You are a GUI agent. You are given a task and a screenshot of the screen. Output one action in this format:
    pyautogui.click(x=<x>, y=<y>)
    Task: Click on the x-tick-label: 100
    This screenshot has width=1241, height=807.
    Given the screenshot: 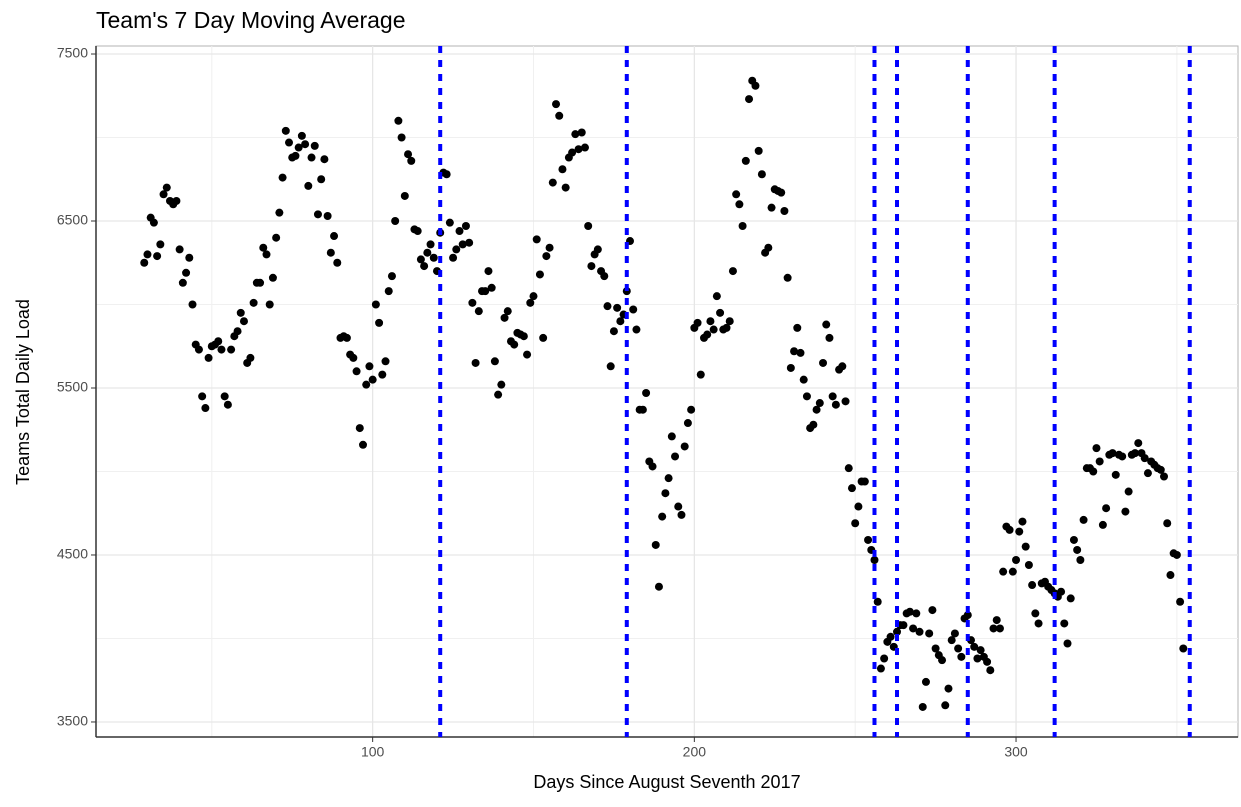 What is the action you would take?
    pyautogui.click(x=373, y=752)
    